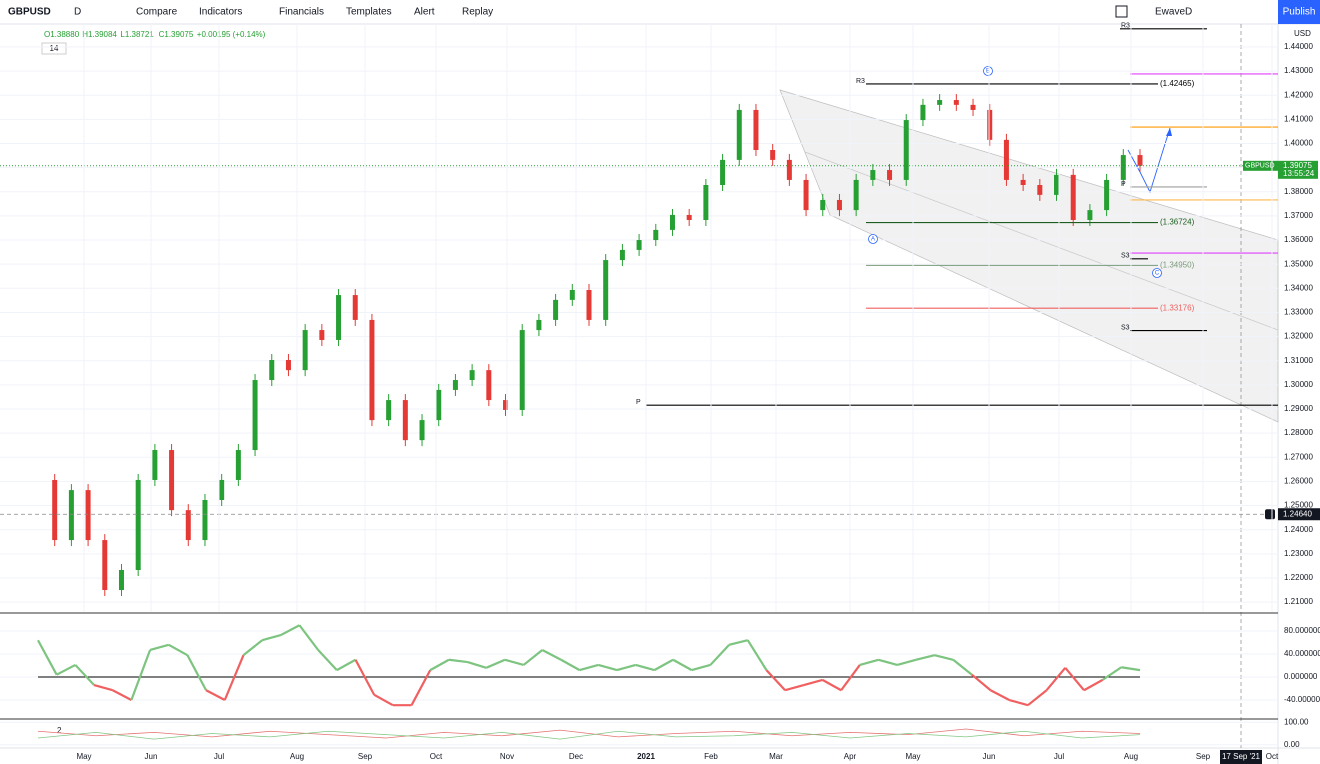 Image resolution: width=1320 pixels, height=764 pixels. Describe the element at coordinates (912, 756) in the screenshot. I see `x-tick-label: May` at that location.